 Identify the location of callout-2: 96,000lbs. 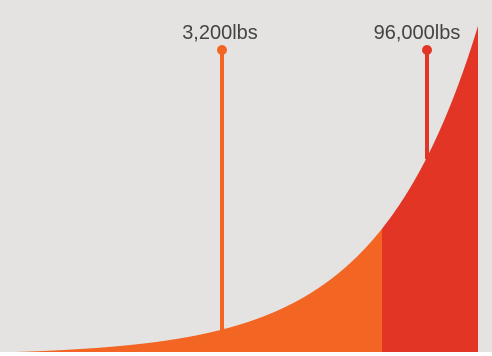
(417, 91).